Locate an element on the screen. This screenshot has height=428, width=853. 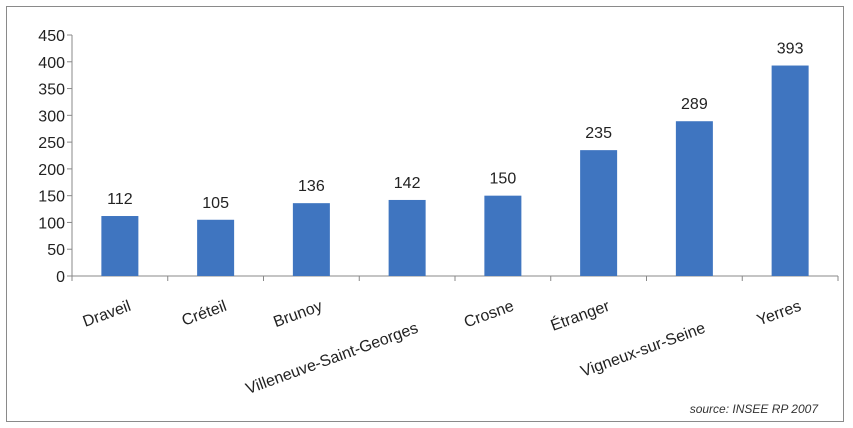
data-label: 393 is located at coordinates (790, 49).